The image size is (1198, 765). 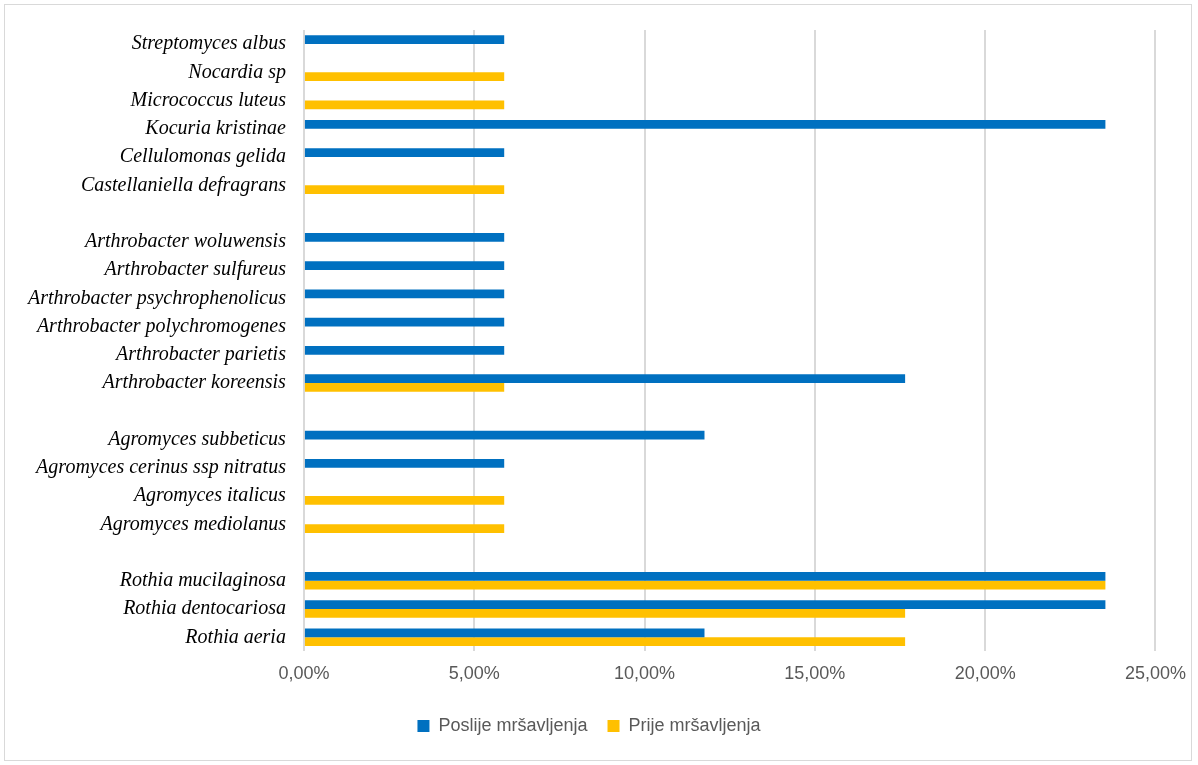 What do you see at coordinates (192, 523) in the screenshot?
I see `y-tick-label: Agromyces mediolanus` at bounding box center [192, 523].